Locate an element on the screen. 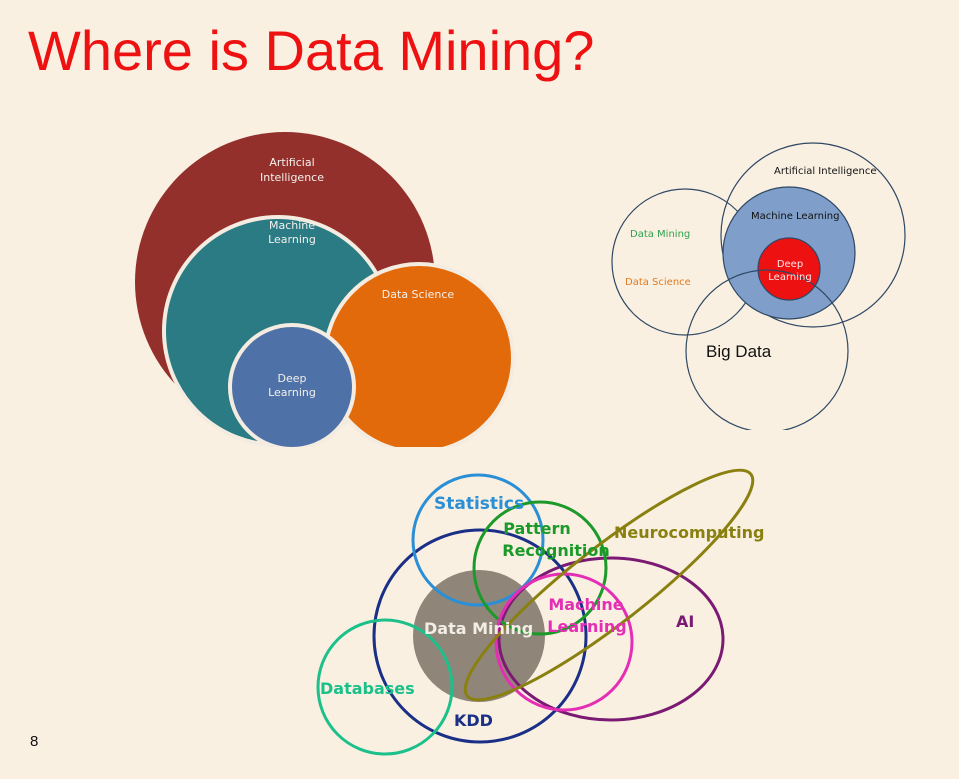  databases-circle is located at coordinates (385, 687).